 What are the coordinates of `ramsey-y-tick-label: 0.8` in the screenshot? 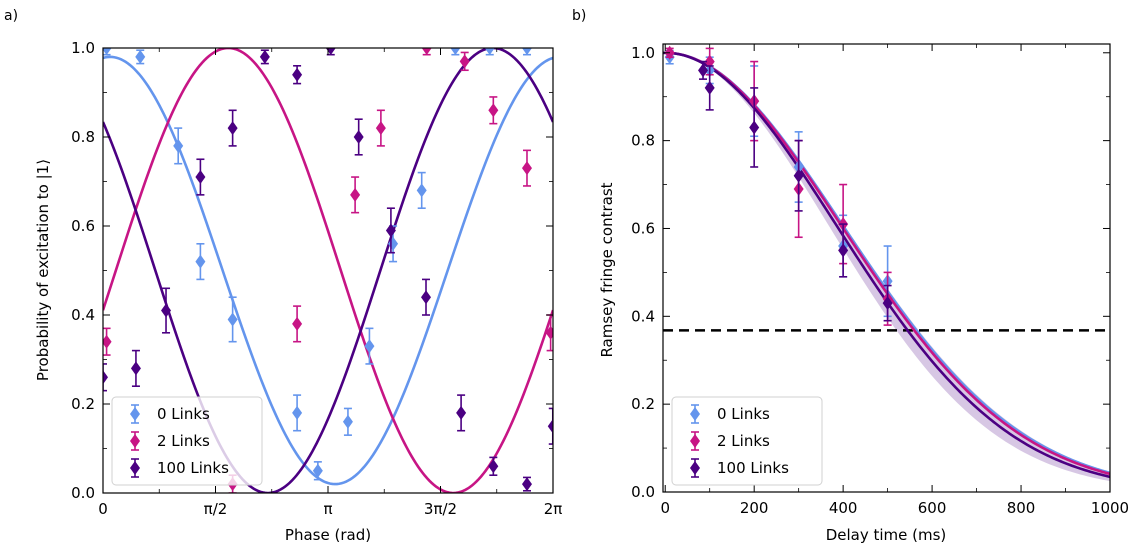 It's located at (643, 141).